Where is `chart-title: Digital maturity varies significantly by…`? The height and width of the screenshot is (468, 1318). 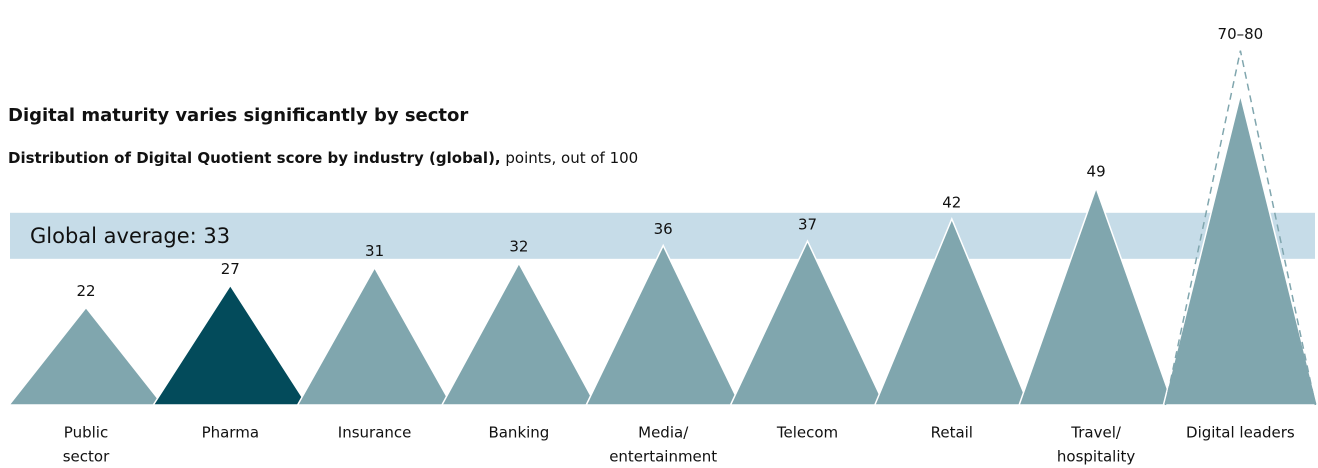
chart-title: Digital maturity varies significantly by… is located at coordinates (238, 115).